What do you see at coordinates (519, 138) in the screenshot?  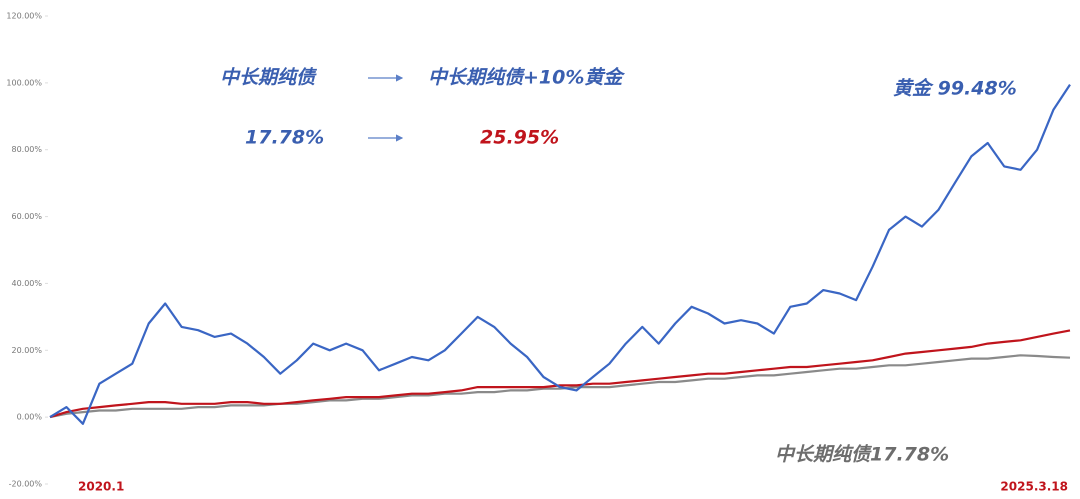 I see `annotation: 25.95%` at bounding box center [519, 138].